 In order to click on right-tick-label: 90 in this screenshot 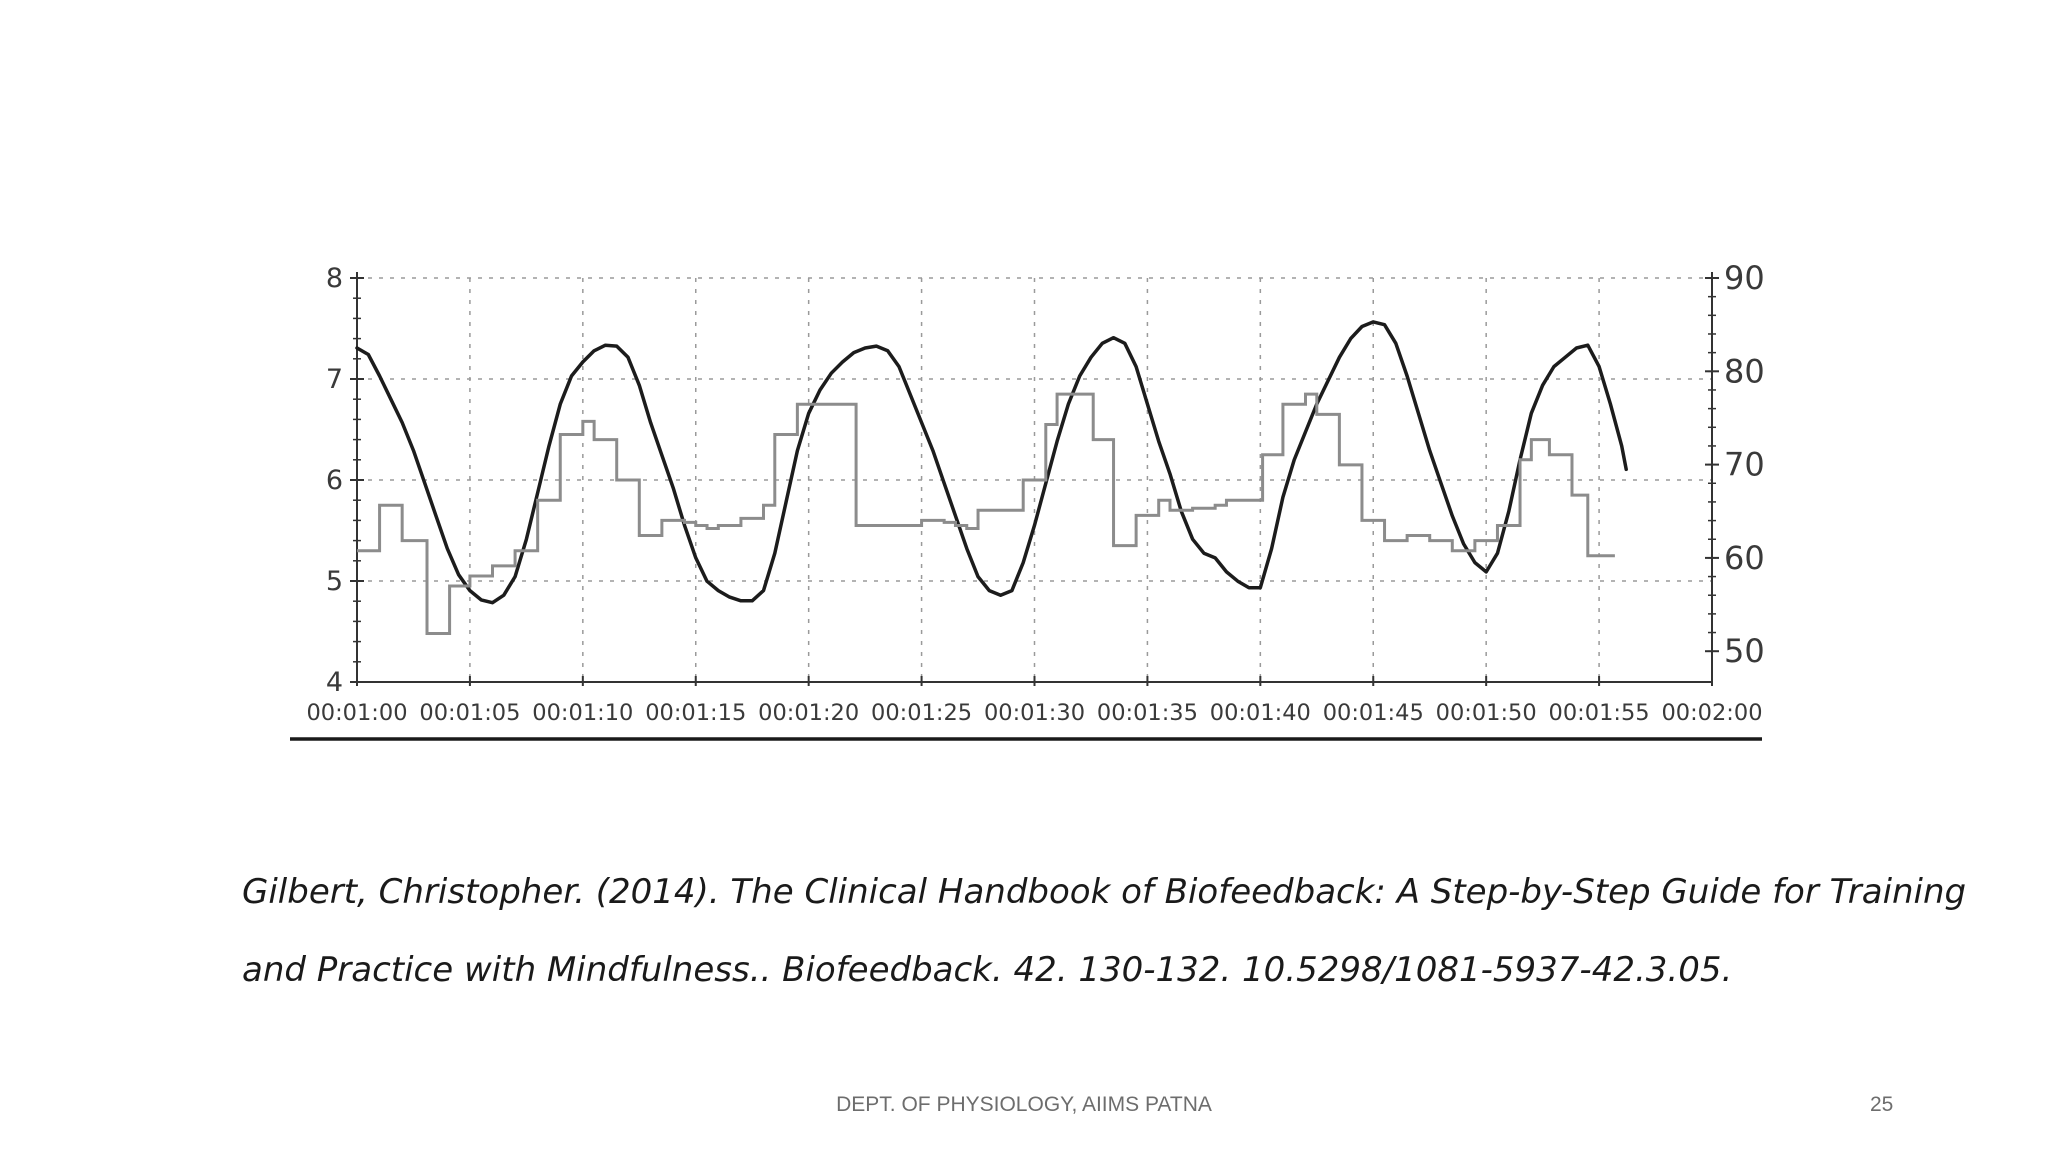, I will do `click(1744, 278)`.